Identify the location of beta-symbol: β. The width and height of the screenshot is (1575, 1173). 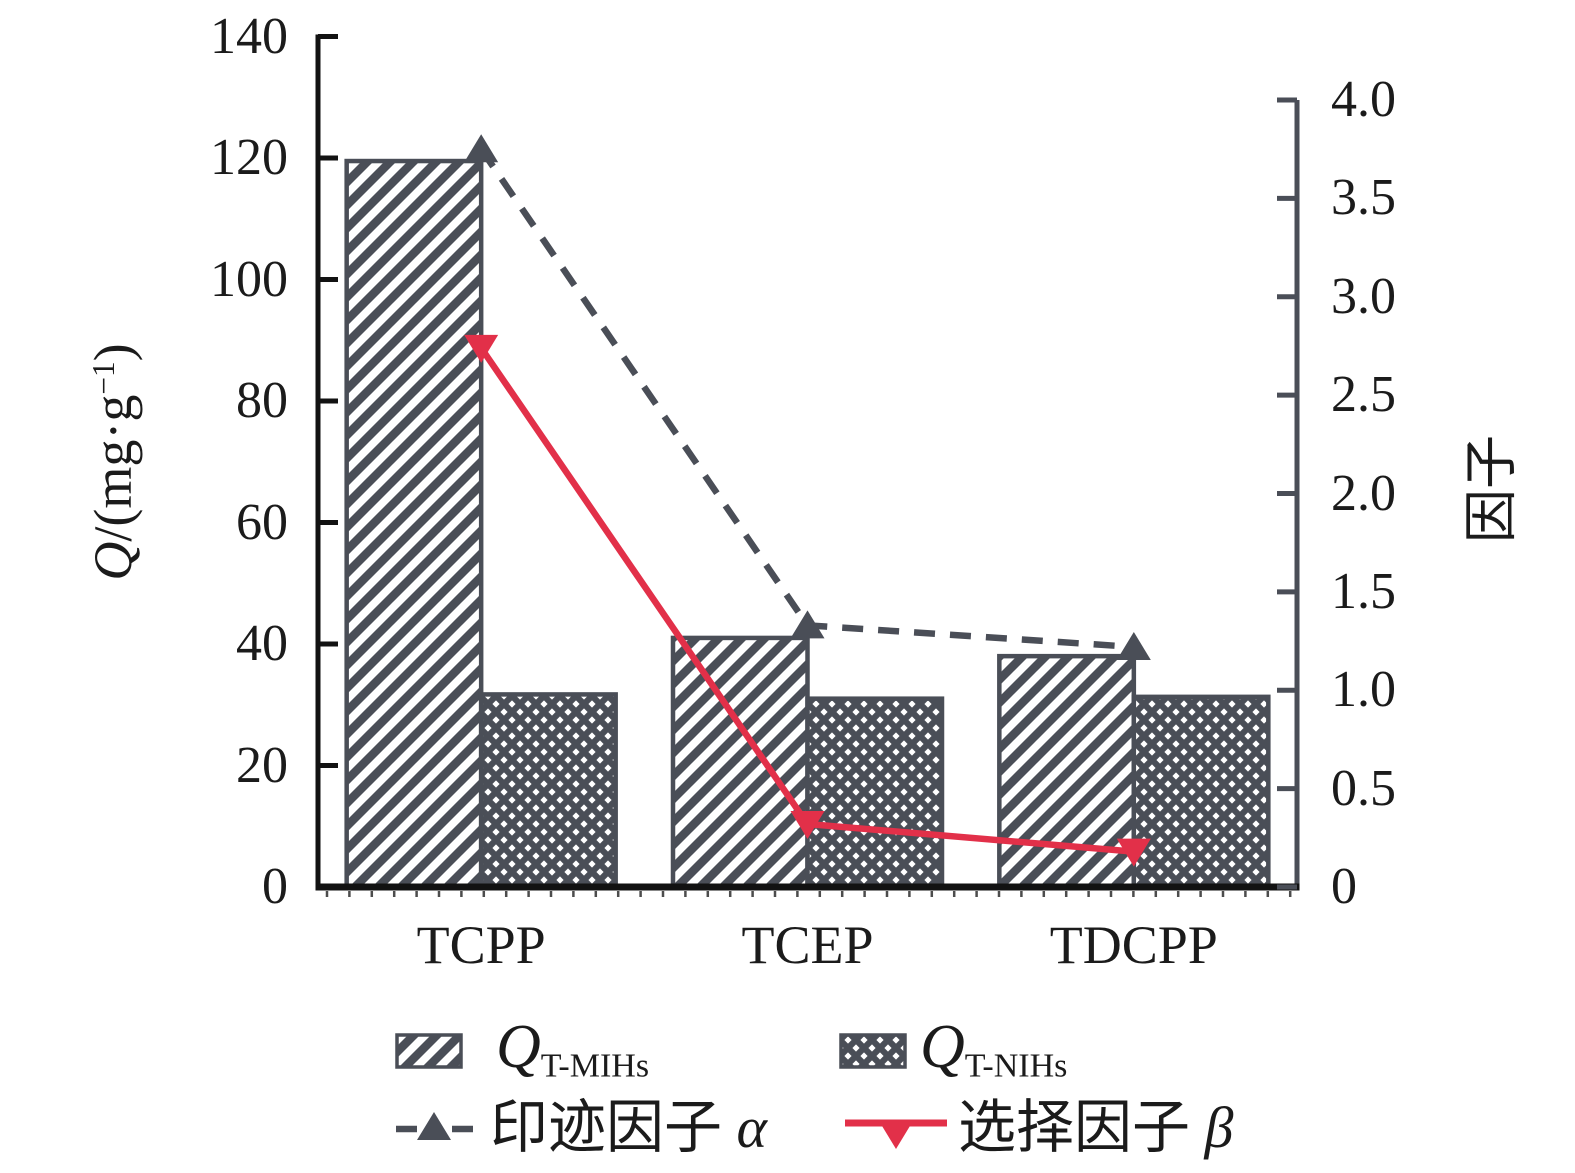
(1219, 1127).